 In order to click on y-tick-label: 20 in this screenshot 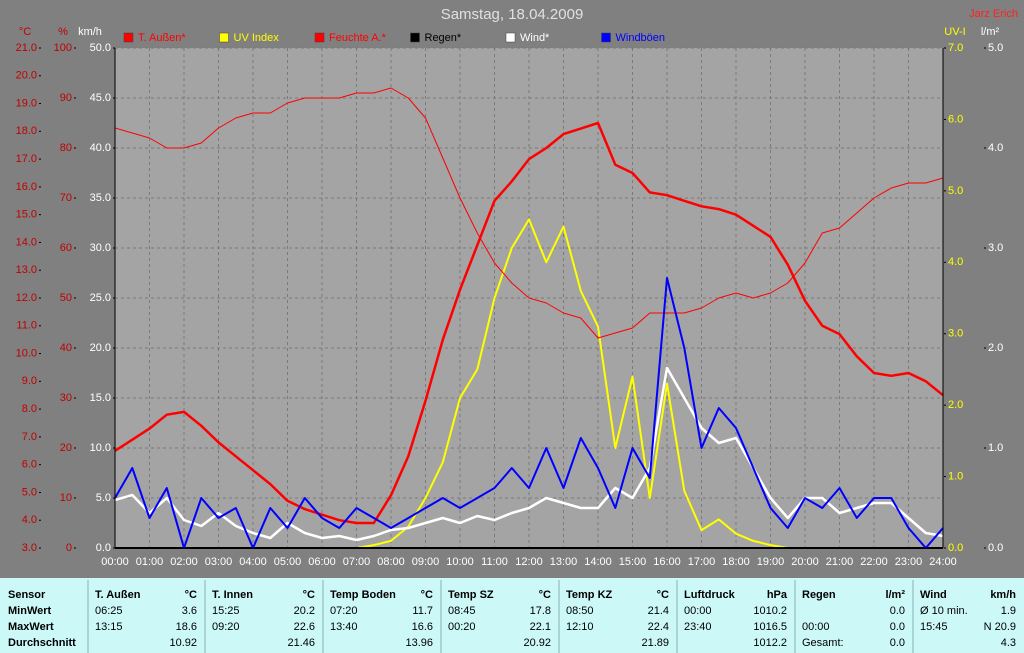, I will do `click(66, 448)`.